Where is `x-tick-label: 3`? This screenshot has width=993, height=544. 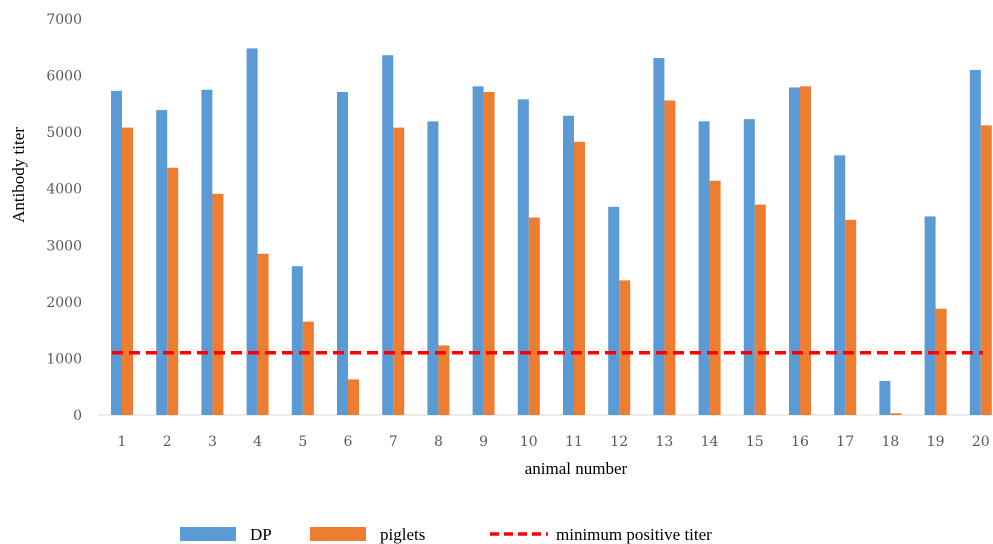 x-tick-label: 3 is located at coordinates (212, 442).